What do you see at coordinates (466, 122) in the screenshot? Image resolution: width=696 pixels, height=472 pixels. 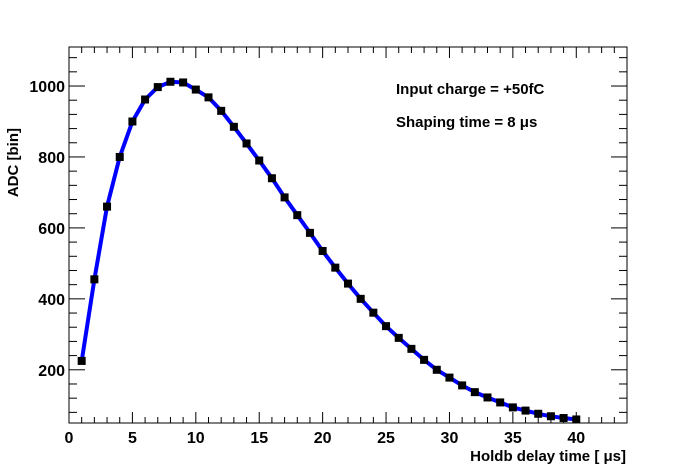 I see `annotation-shaping-time: Shaping time = 8 μs` at bounding box center [466, 122].